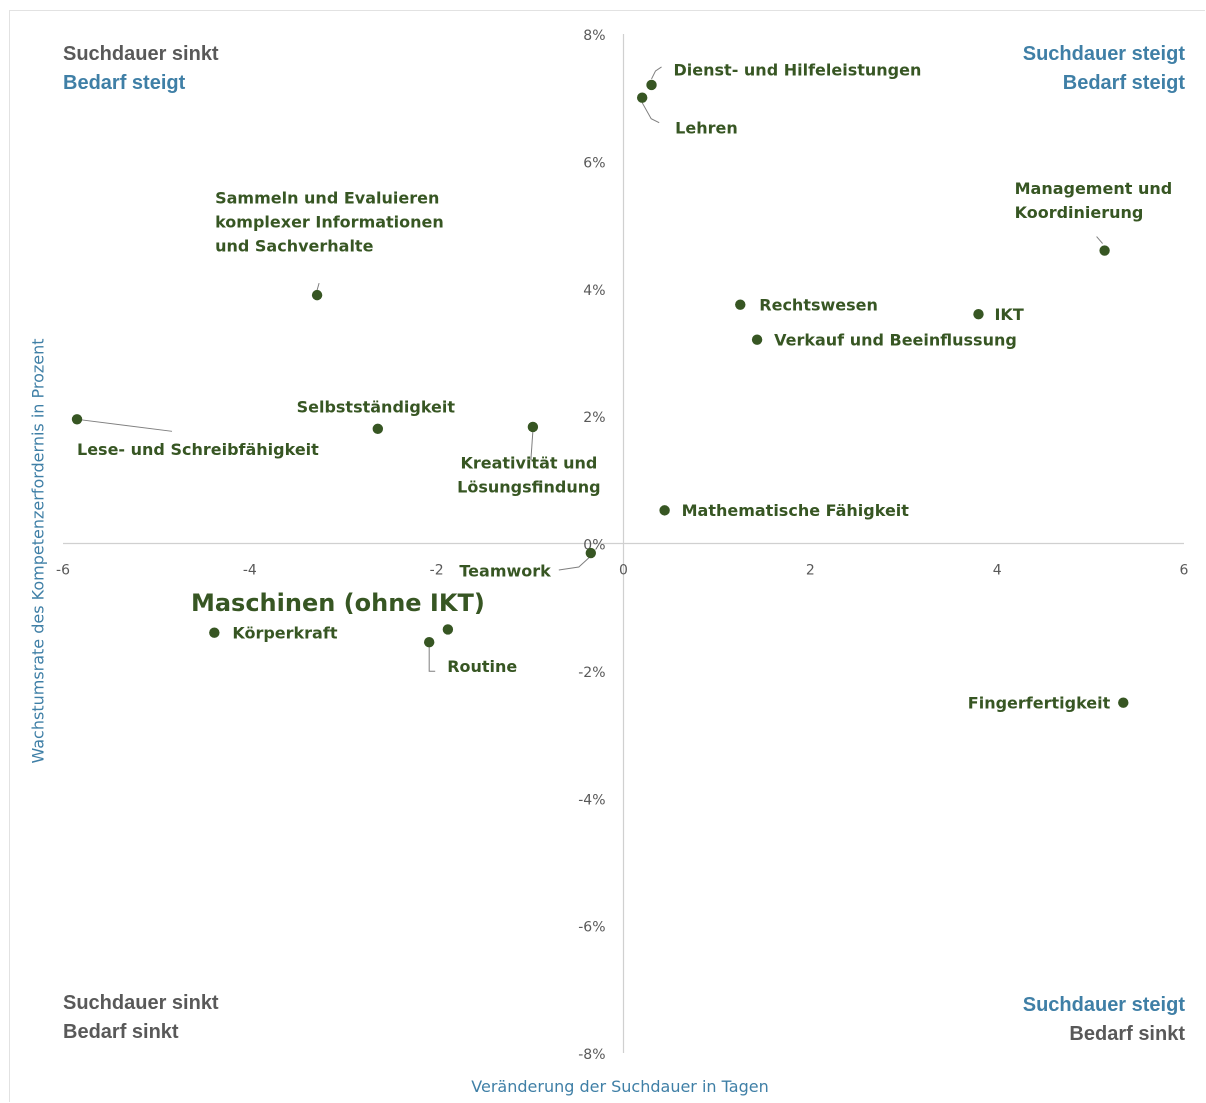 Image resolution: width=1206 pixels, height=1103 pixels. What do you see at coordinates (591, 928) in the screenshot?
I see `y-tick-label: -6%` at bounding box center [591, 928].